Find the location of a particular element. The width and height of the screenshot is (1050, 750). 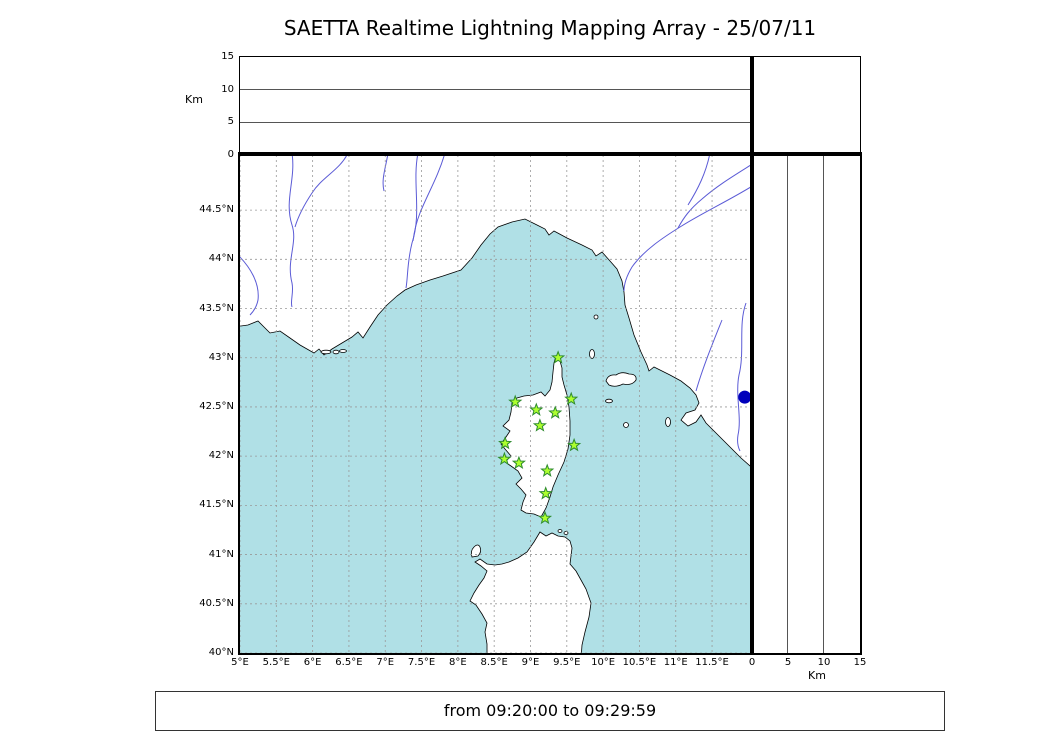

lon-tick-label: 8.5°E is located at coordinates (494, 662).